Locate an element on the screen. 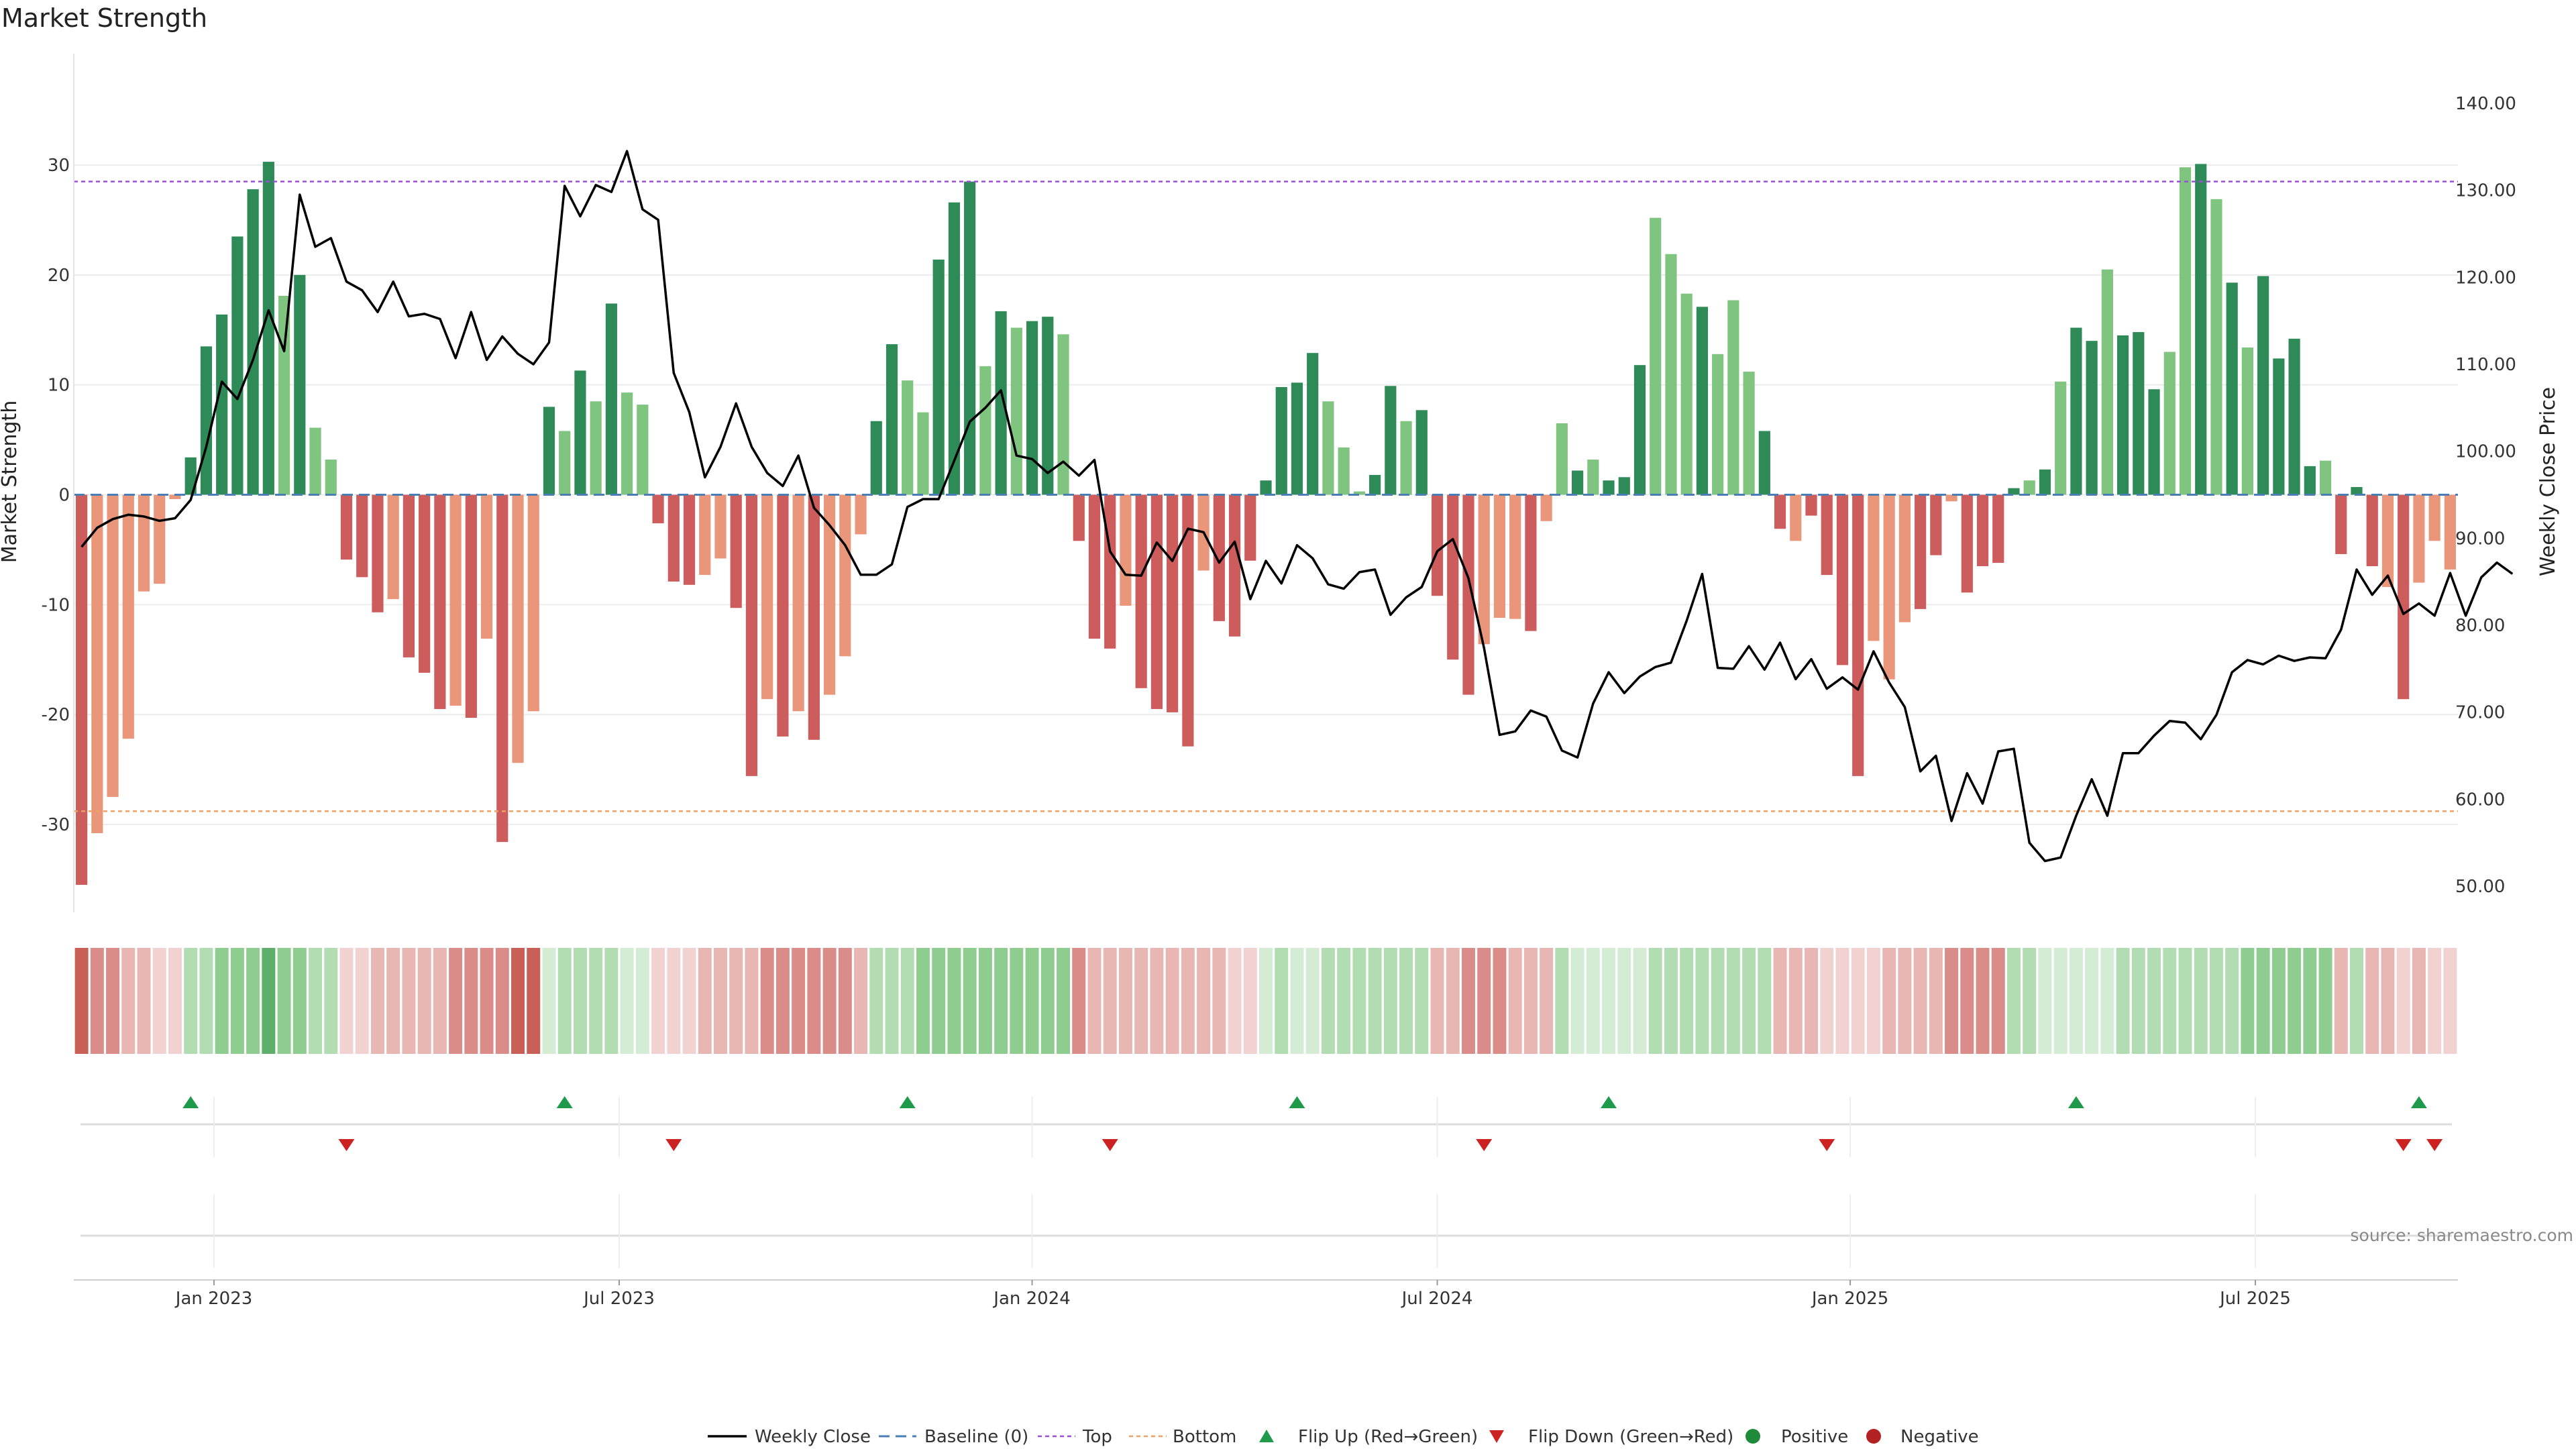 The width and height of the screenshot is (2576, 1449). left-tick-label: 0 is located at coordinates (64, 496).